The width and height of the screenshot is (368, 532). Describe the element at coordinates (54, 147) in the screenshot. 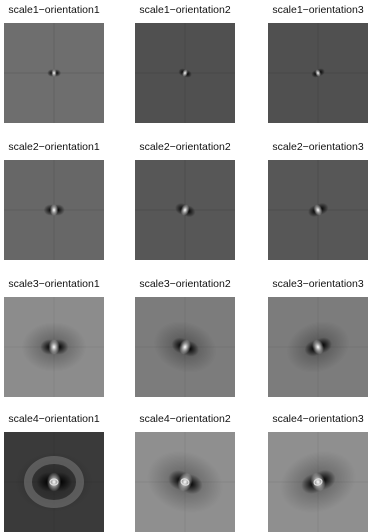

I see `filter-label: scale2−orientation1` at that location.